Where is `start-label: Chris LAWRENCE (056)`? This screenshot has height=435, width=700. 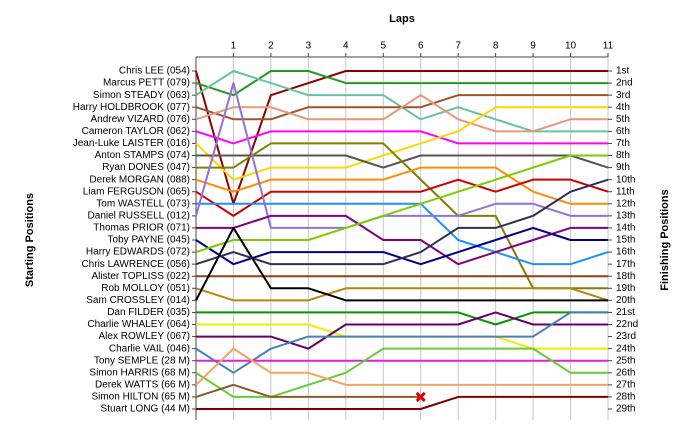 start-label: Chris LAWRENCE (056) is located at coordinates (135, 264).